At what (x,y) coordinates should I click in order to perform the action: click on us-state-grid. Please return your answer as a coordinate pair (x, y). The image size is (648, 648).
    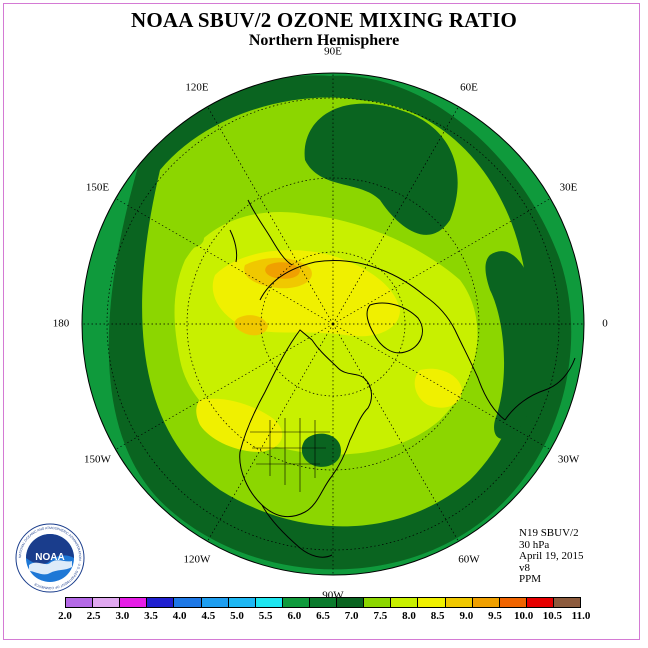
    Looking at the image, I should click on (290, 455).